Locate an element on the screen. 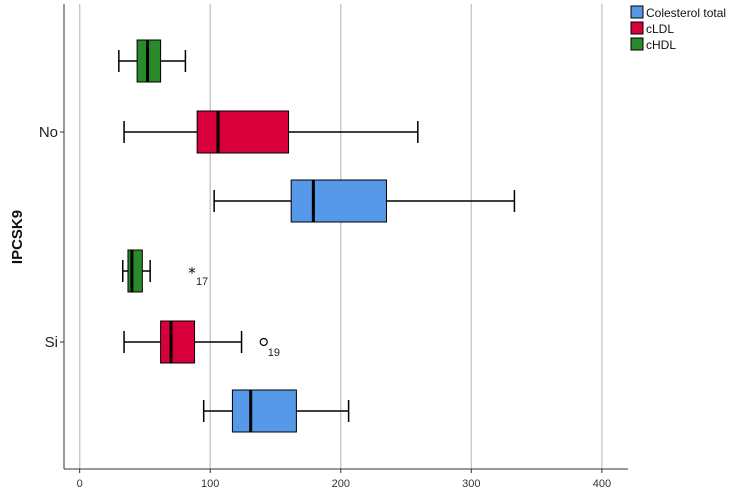  x-tick-label: 100 is located at coordinates (210, 484).